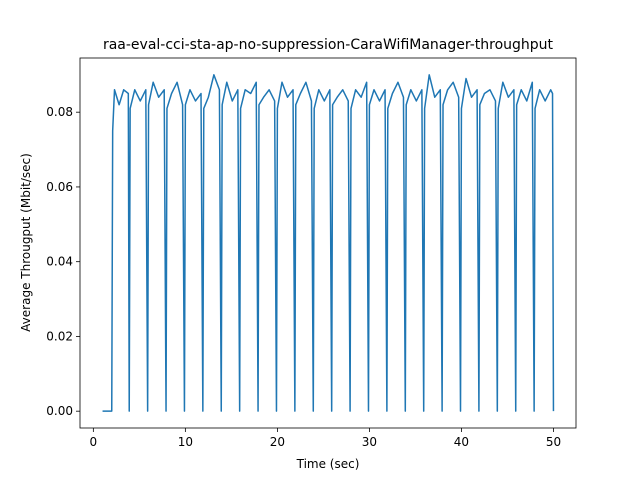 The height and width of the screenshot is (480, 640). I want to click on x-axis-label: Time (sec), so click(328, 464).